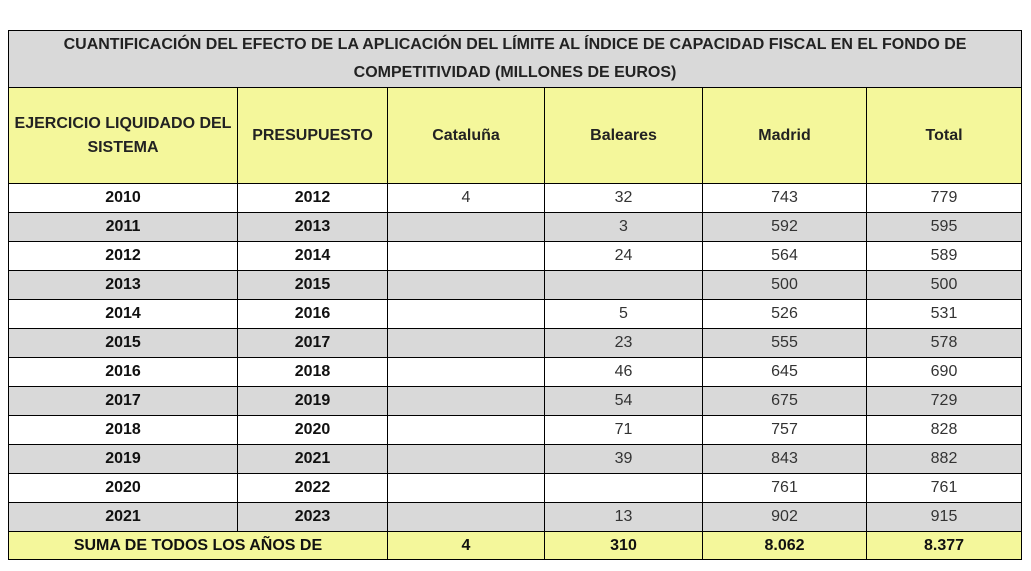 The image size is (1031, 571). Describe the element at coordinates (312, 135) in the screenshot. I see `column-header: PRESUPUESTO` at that location.